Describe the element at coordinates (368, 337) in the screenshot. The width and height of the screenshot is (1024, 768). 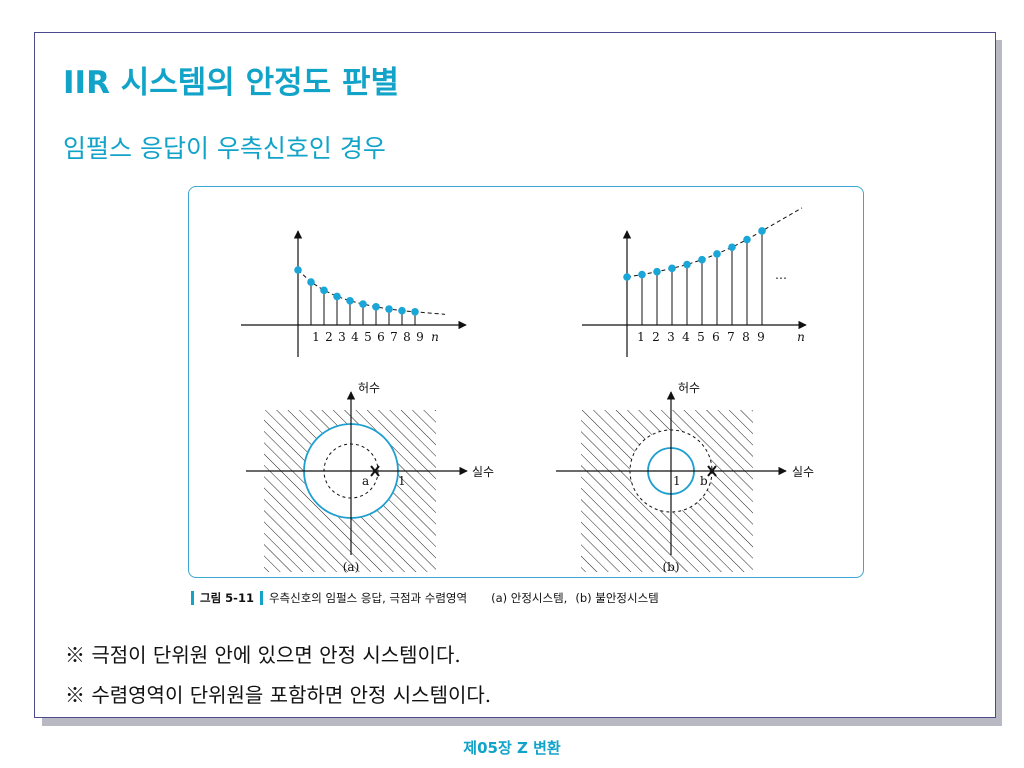
I see `seq-a-tick-5: 5` at that location.